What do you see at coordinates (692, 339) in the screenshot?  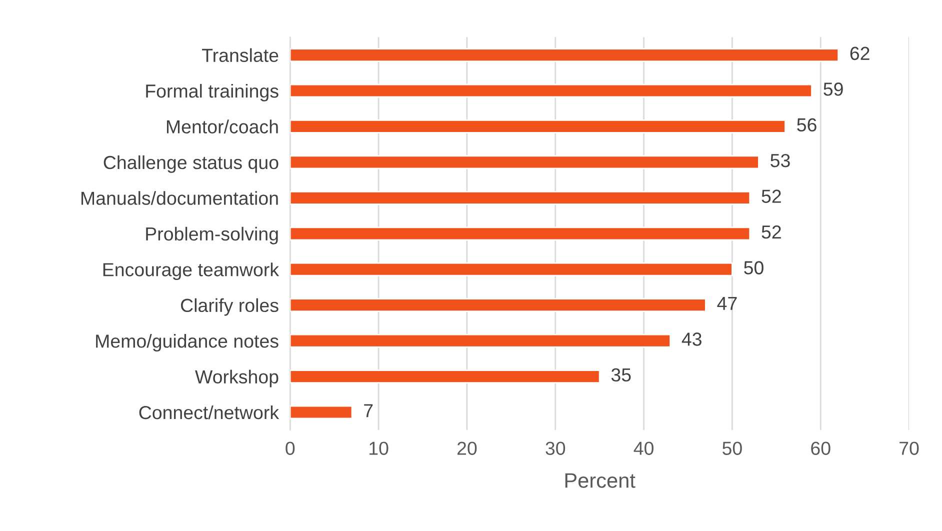 I see `data-label: 43` at bounding box center [692, 339].